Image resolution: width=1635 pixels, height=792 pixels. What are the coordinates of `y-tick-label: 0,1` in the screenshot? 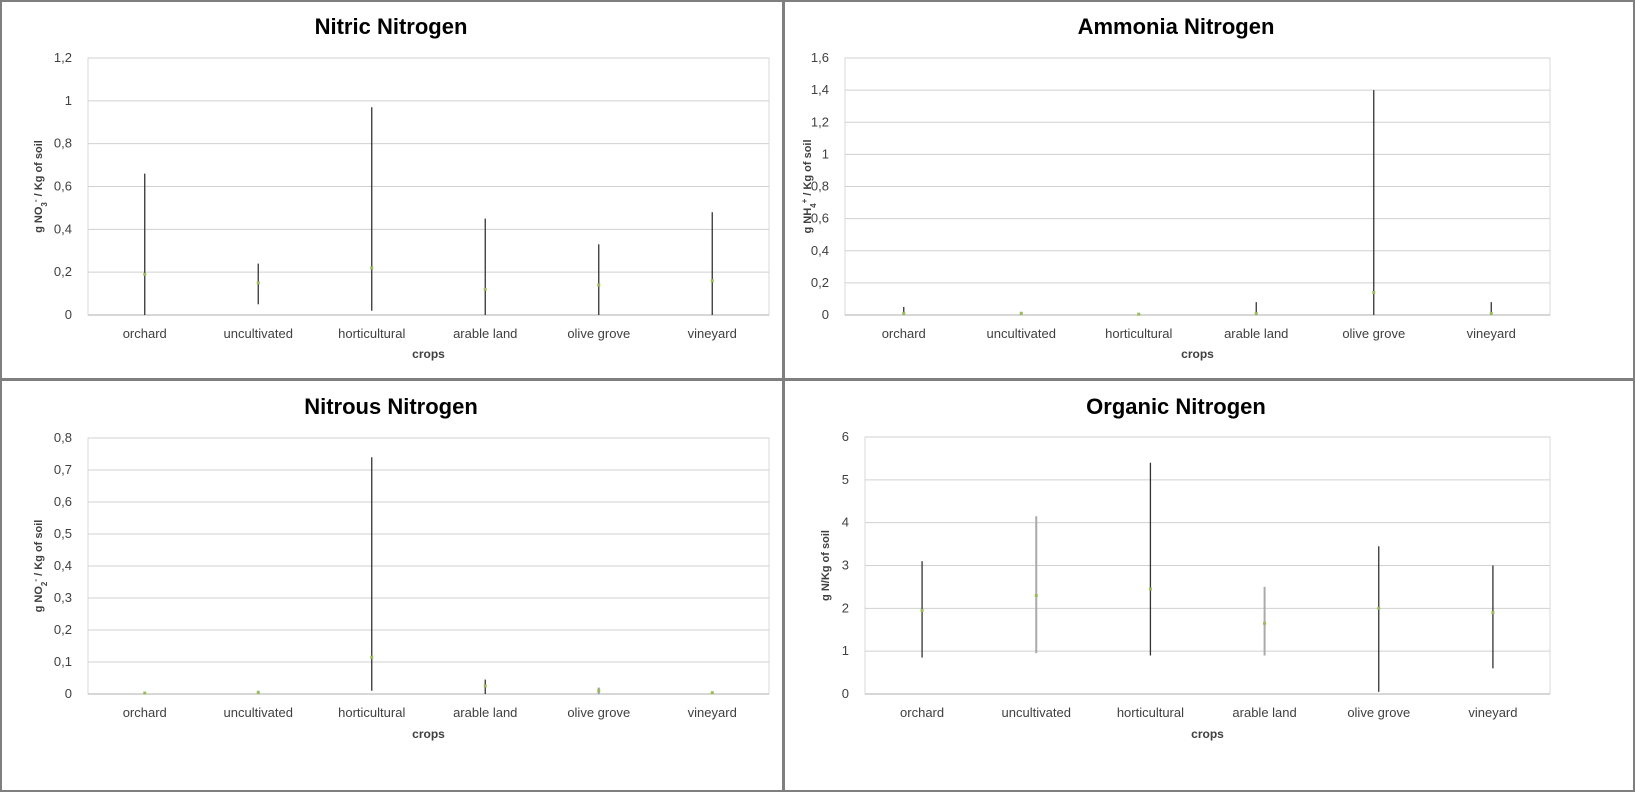 It's located at (63, 661).